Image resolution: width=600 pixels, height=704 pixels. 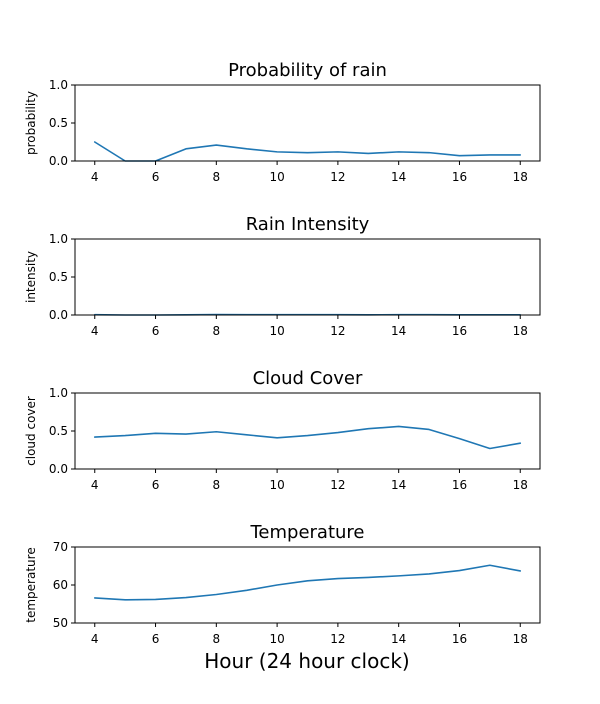 What do you see at coordinates (306, 532) in the screenshot?
I see `chart-title: Temperature` at bounding box center [306, 532].